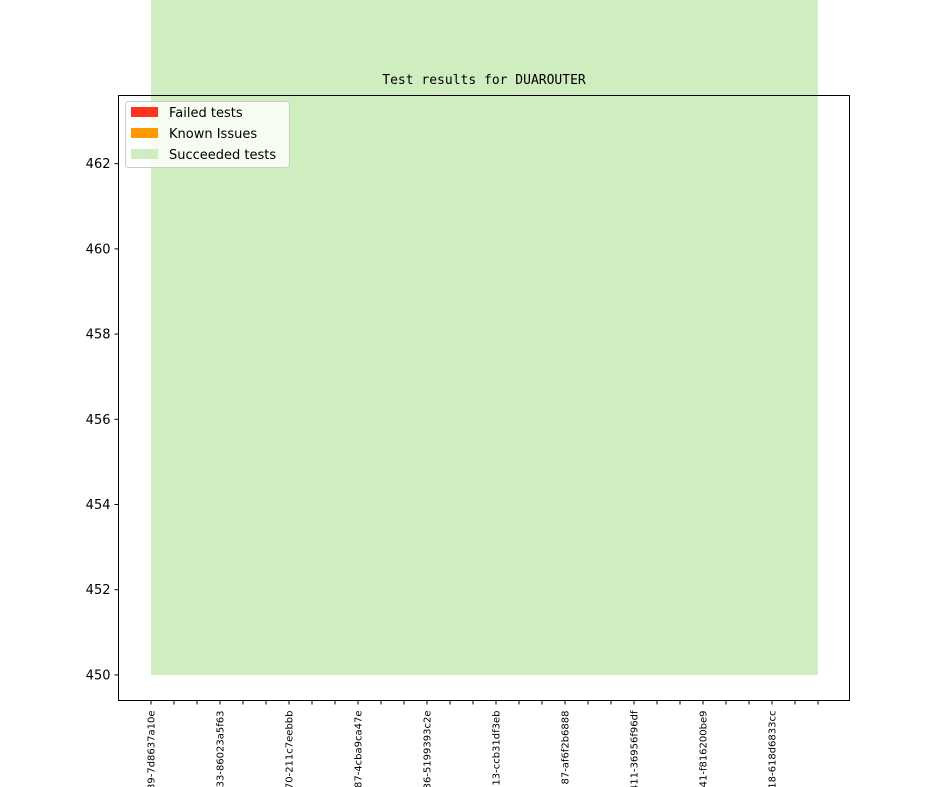  Describe the element at coordinates (359, 749) in the screenshot. I see `x-tick-label: 87-4cba9ca47e` at that location.